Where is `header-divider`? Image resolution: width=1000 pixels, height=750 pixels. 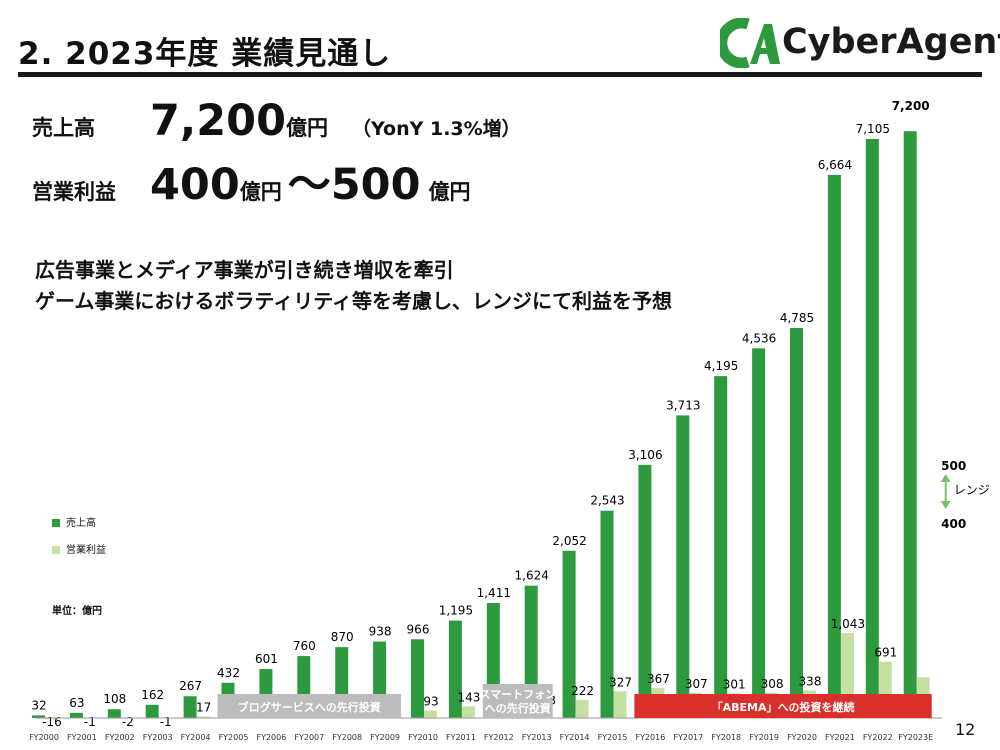
header-divider is located at coordinates (500, 74).